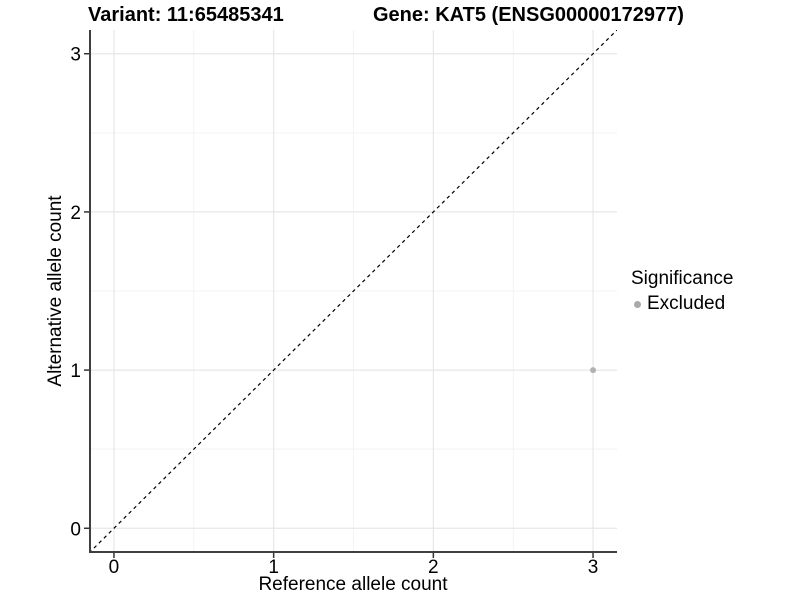 The image size is (800, 600). Describe the element at coordinates (682, 291) in the screenshot. I see `legend: Significance Excluded` at that location.